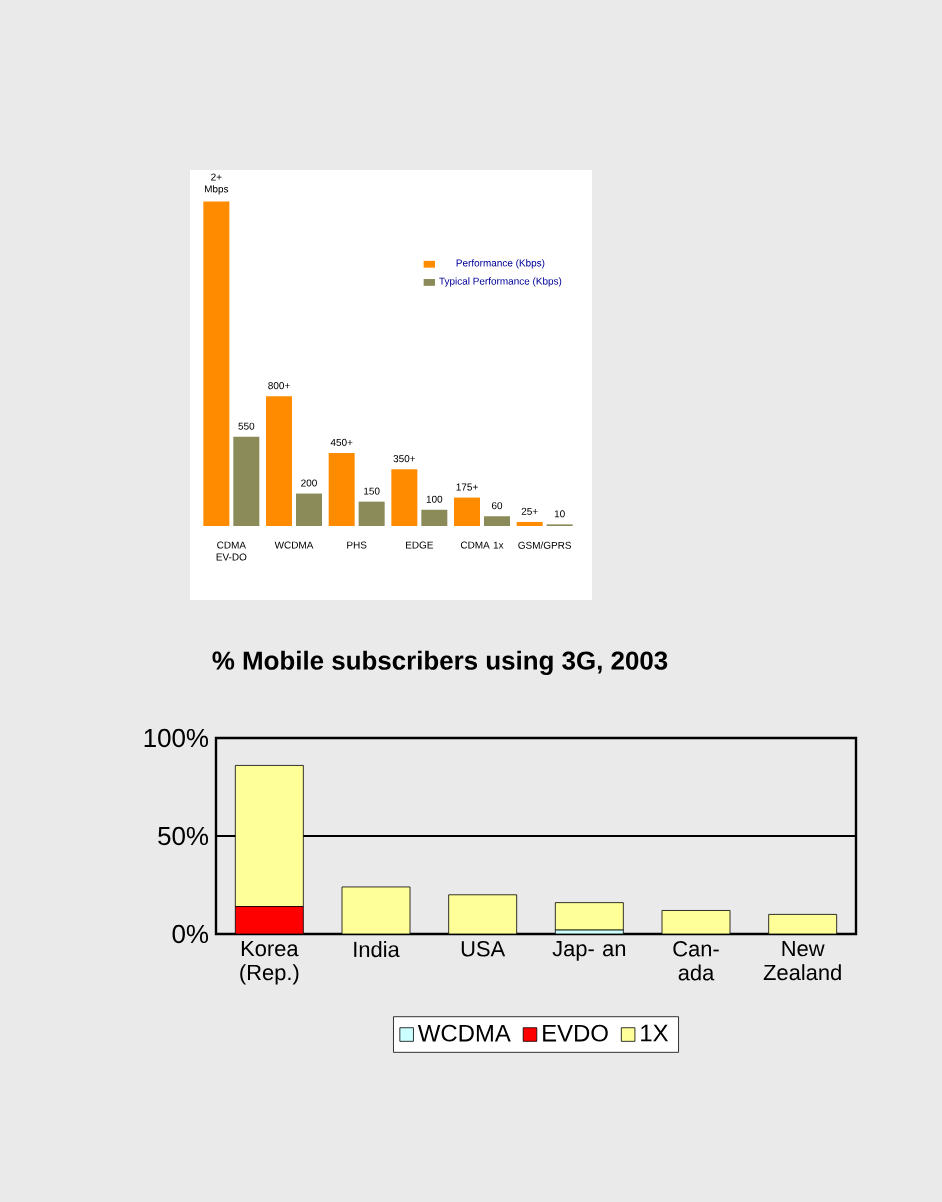 This screenshot has height=1202, width=942. Describe the element at coordinates (176, 738) in the screenshot. I see `y-tick-label: 100%` at that location.